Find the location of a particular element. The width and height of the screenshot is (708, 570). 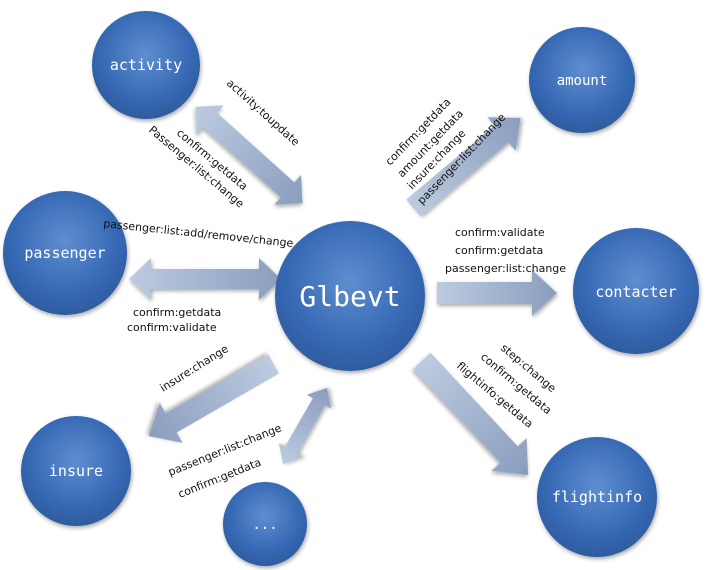

node-center: Glbevt is located at coordinates (350, 296).